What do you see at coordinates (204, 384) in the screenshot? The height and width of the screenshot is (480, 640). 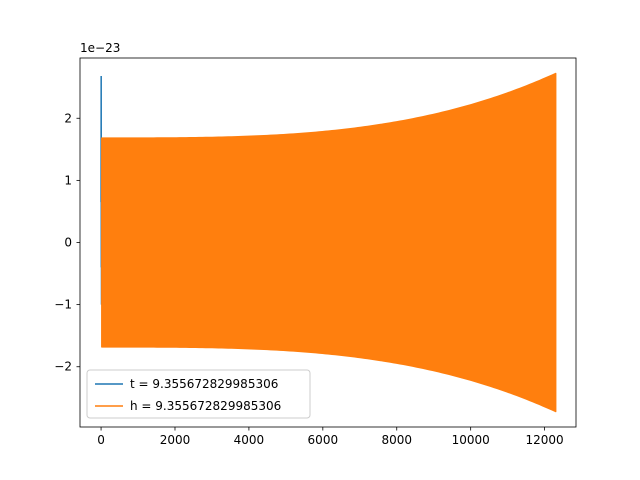 I see `legend-label-t: t = 9.355672829985306` at bounding box center [204, 384].